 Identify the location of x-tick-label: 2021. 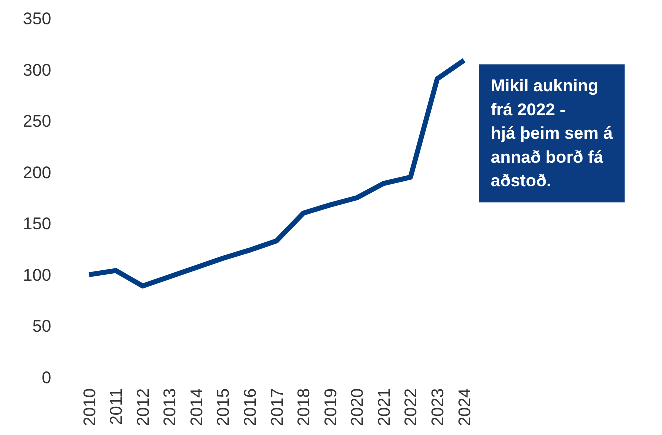
(384, 407).